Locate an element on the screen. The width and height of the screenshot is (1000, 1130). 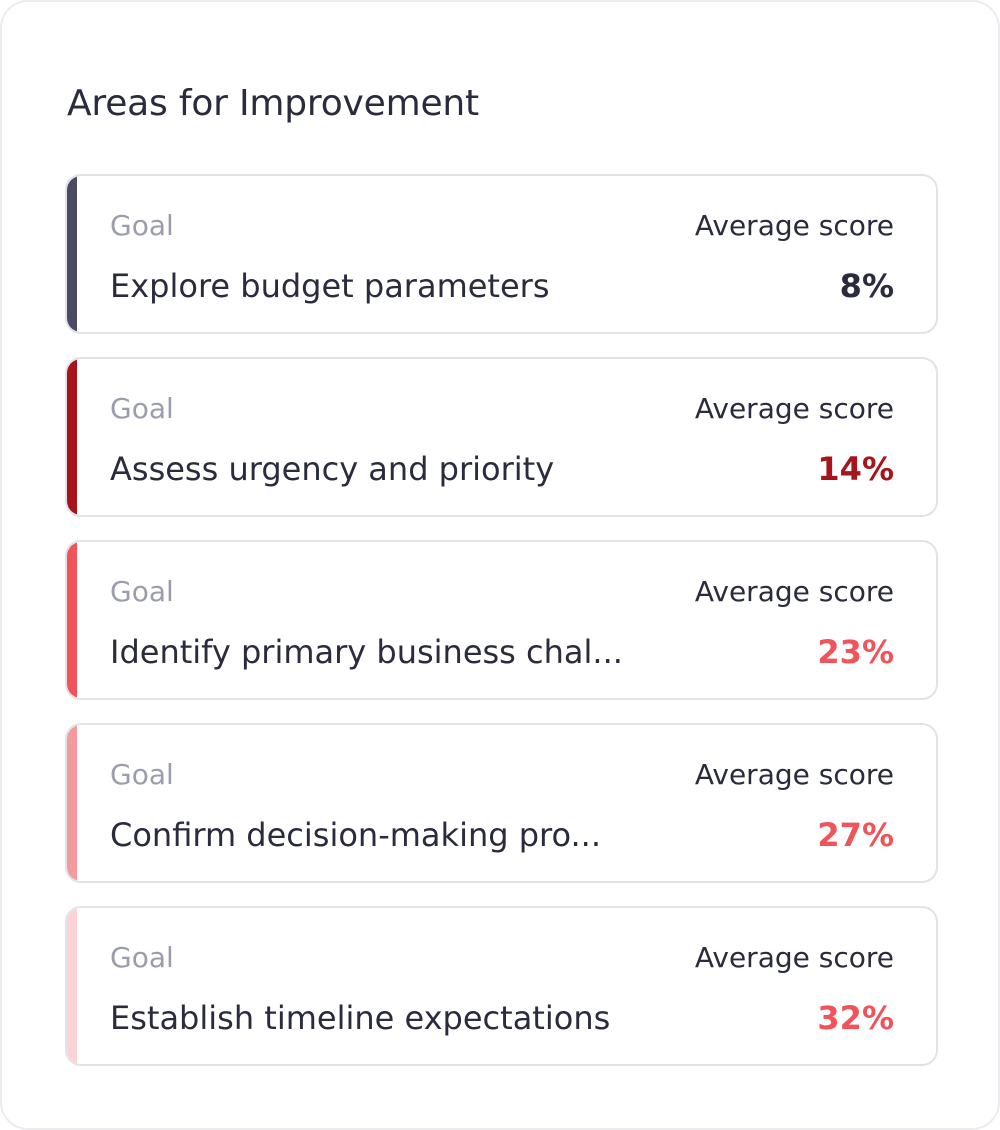
average-score-value: 27% is located at coordinates (855, 835).